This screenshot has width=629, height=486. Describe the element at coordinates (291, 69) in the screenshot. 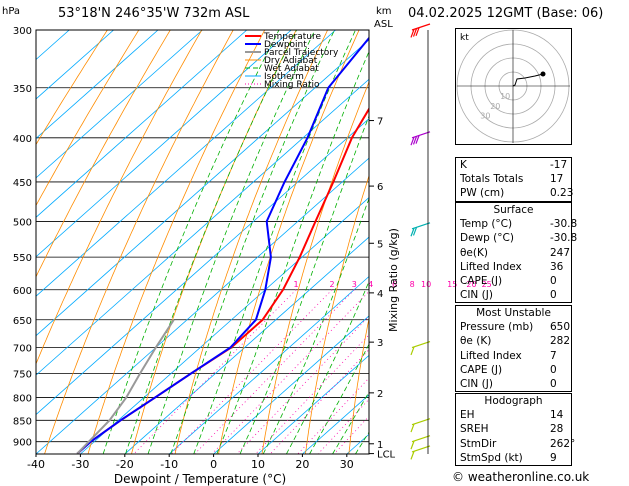

I see `legend-label: Wet Adiabat` at that location.